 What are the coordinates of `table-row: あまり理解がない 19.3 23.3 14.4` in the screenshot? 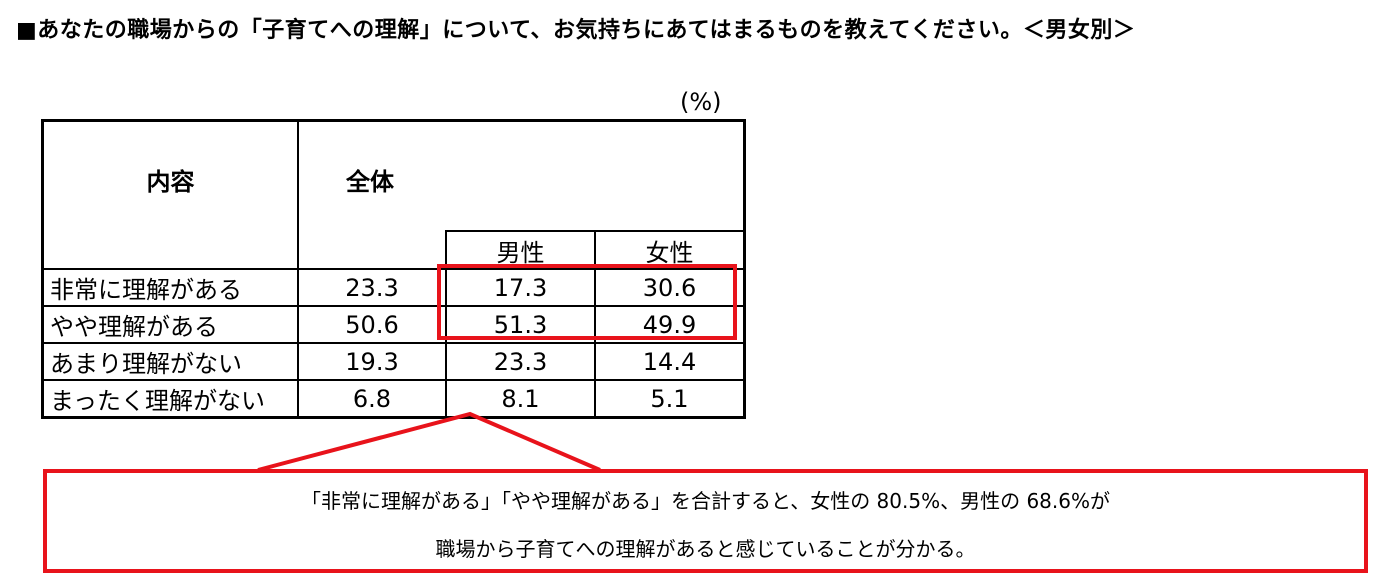 It's located at (393, 361).